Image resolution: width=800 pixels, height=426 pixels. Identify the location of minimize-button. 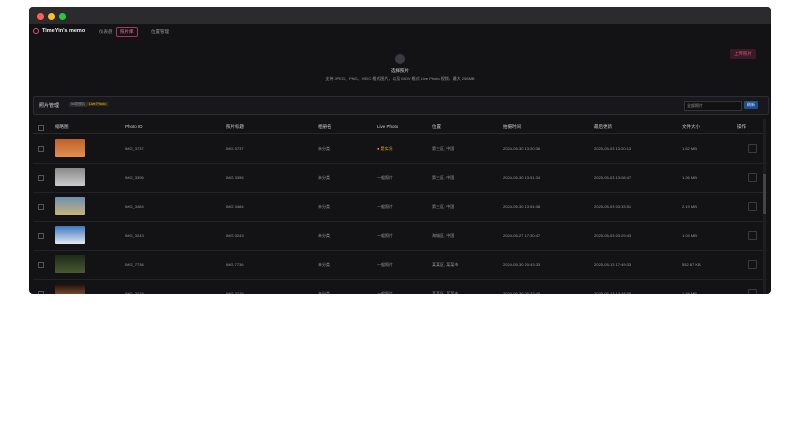
(51, 16).